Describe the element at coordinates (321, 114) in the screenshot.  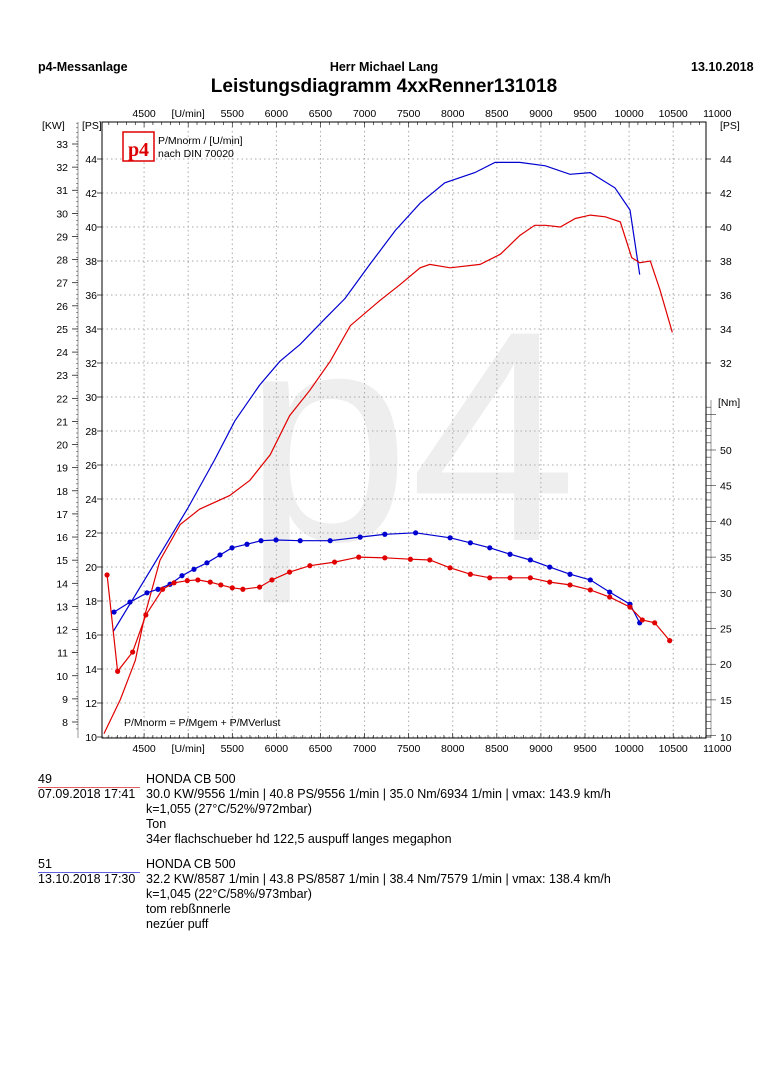
I see `x-tick-label-top: 6500` at that location.